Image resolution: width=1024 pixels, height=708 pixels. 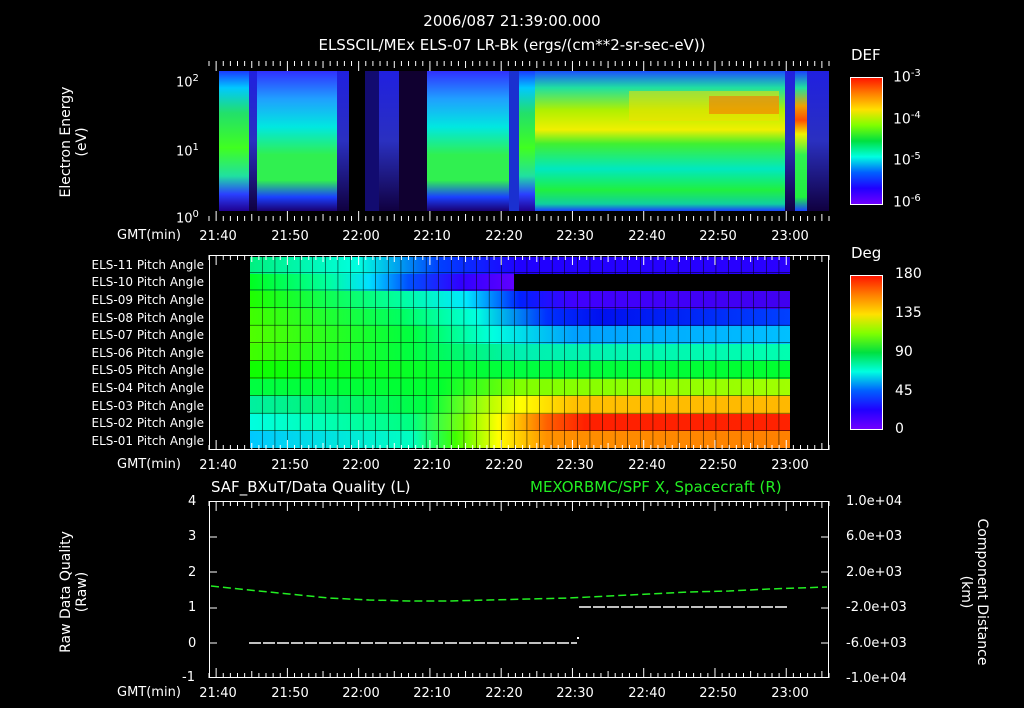 What do you see at coordinates (188, 677) in the screenshot?
I see `ytick: -1` at bounding box center [188, 677].